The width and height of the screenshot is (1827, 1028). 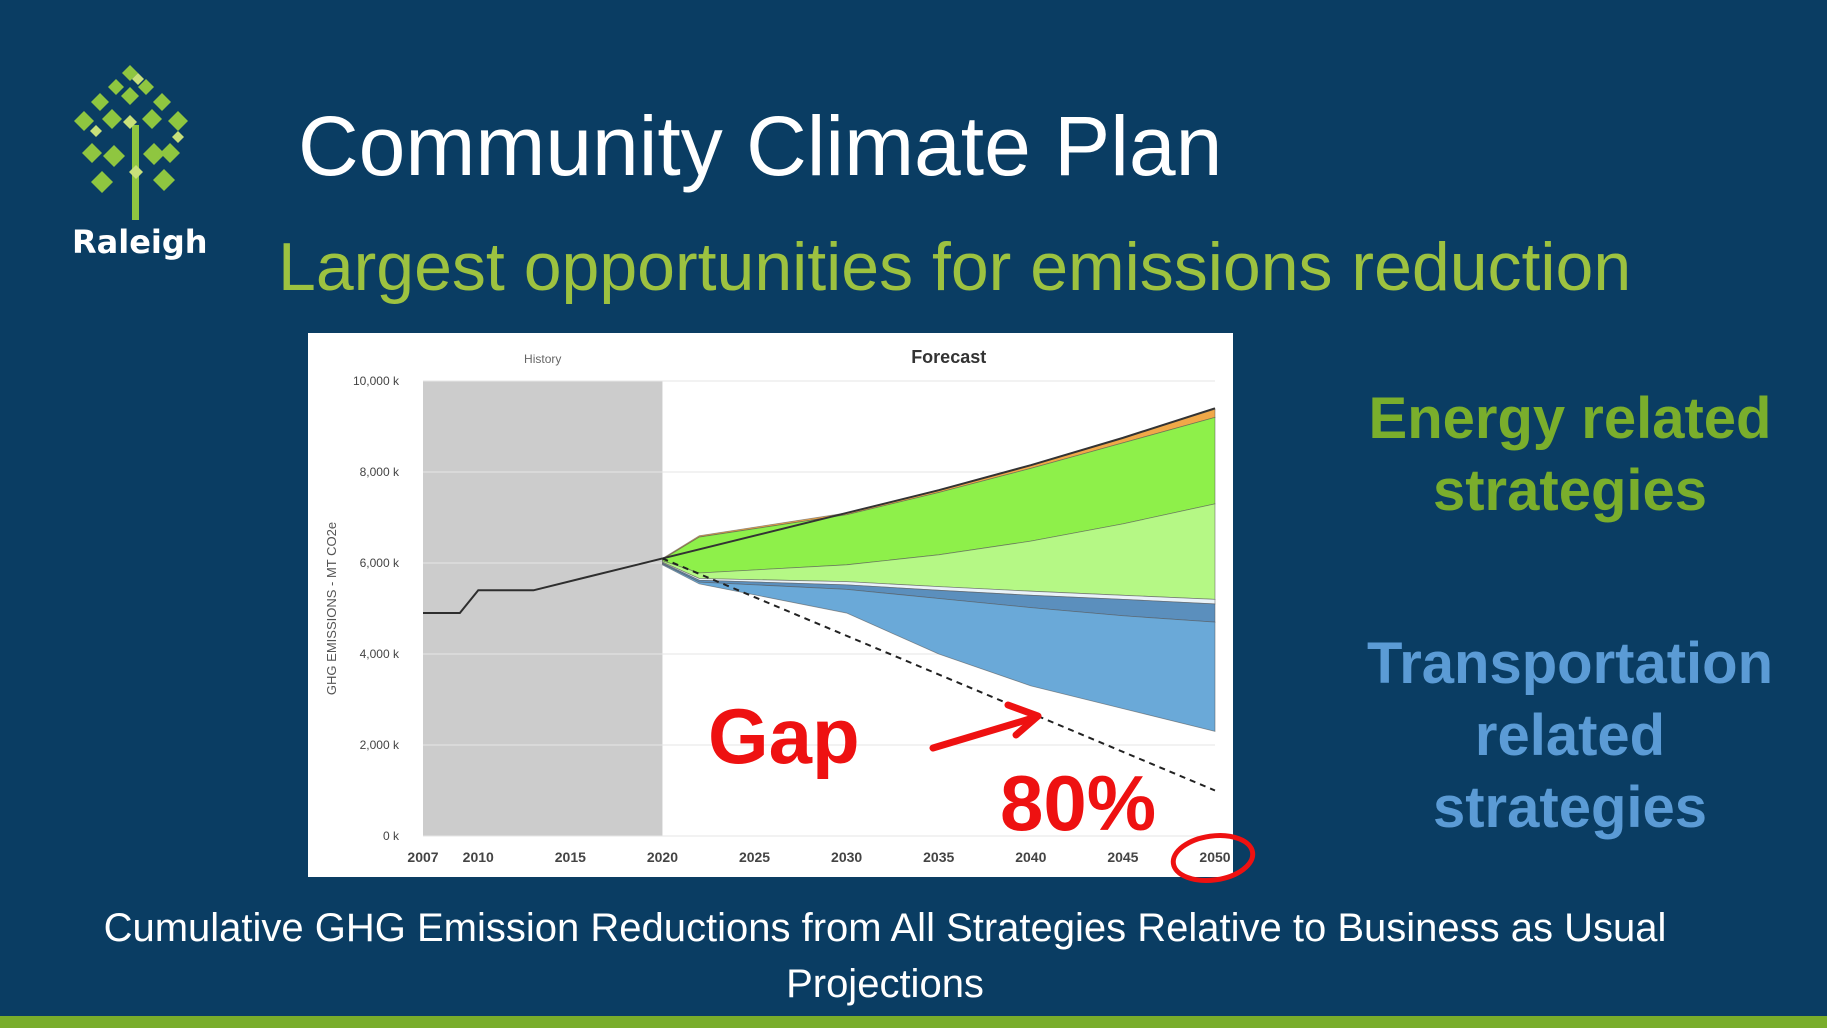 I want to click on y-tick-label: 6,000 k, so click(x=380, y=563).